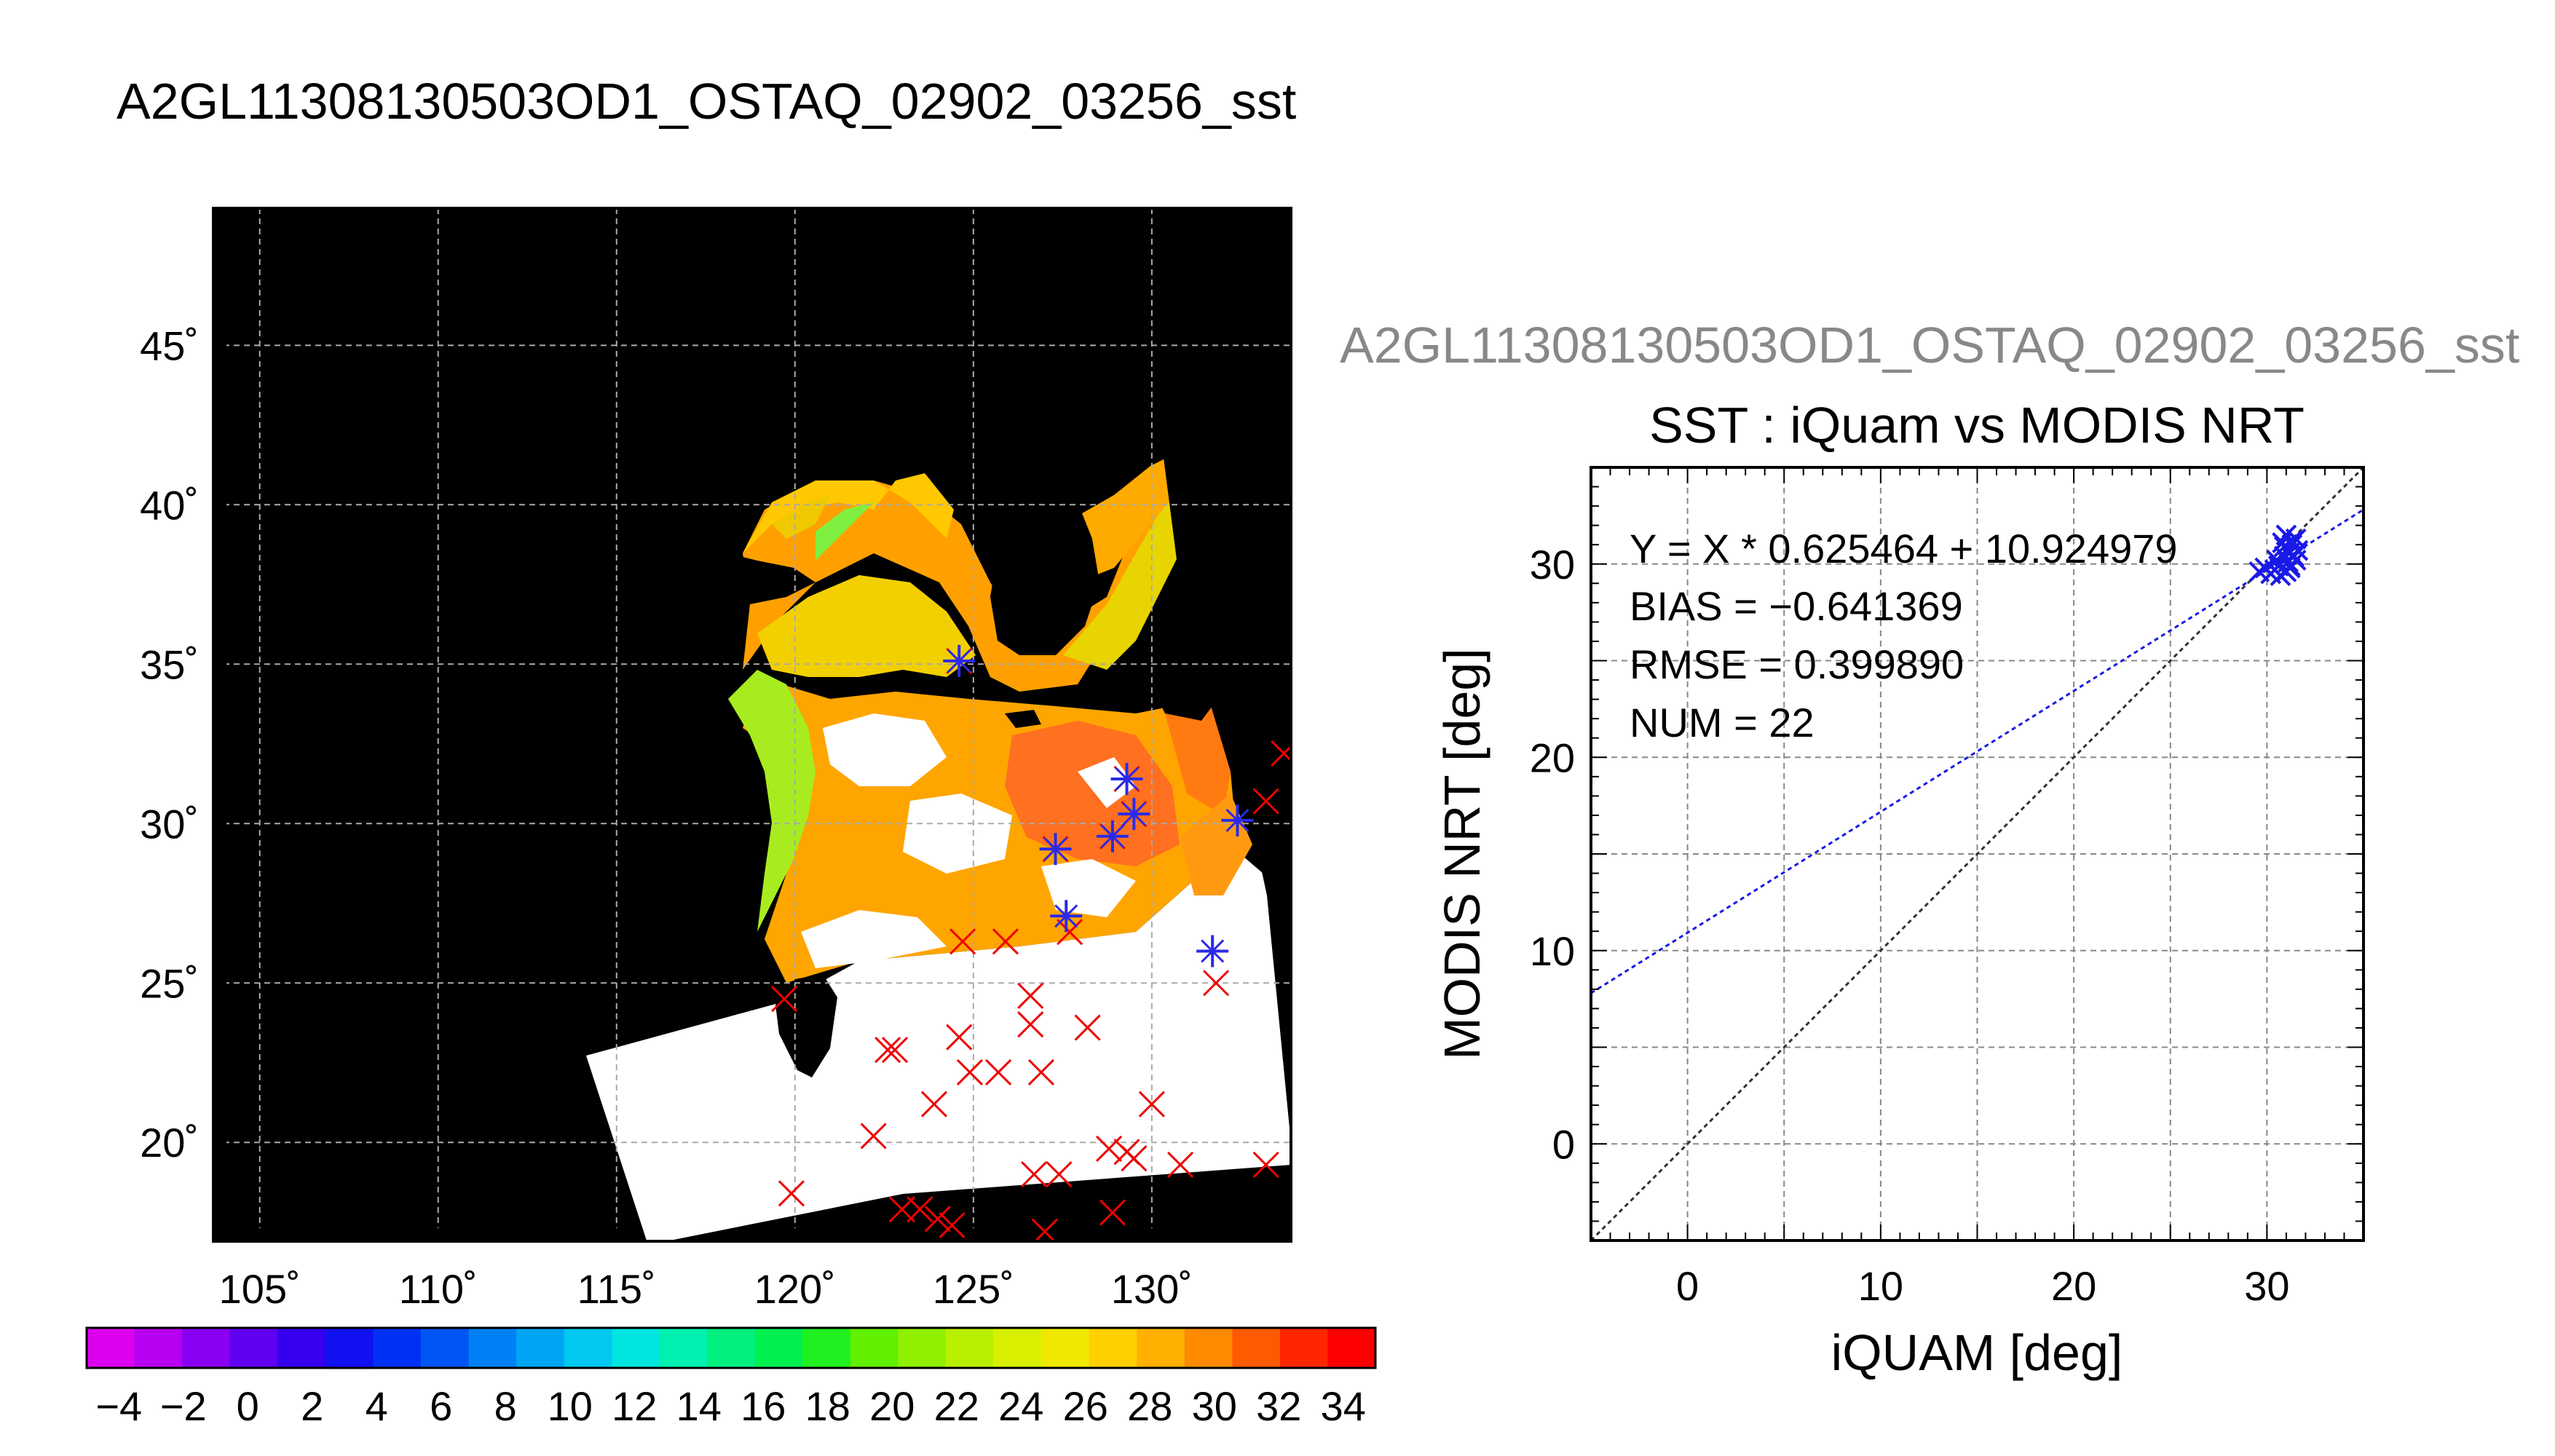  I want to click on x-axis-label: iQUAM [deg], so click(1977, 1352).